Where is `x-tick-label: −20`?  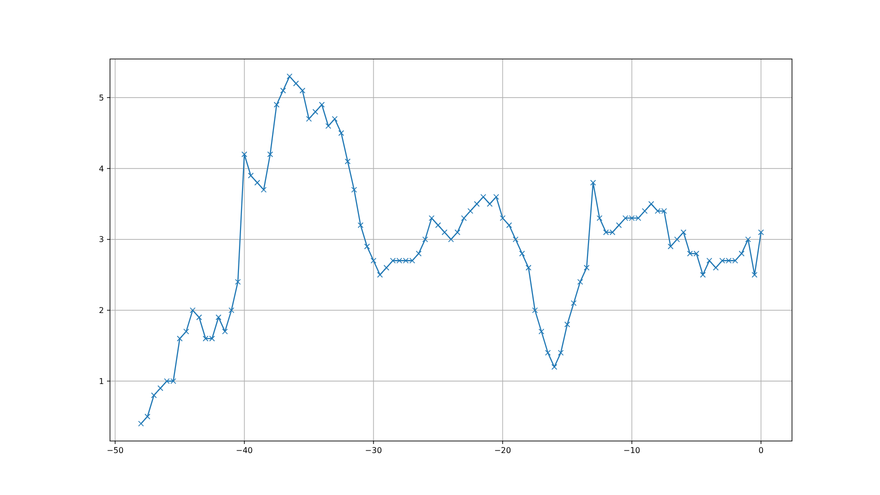 x-tick-label: −20 is located at coordinates (503, 450).